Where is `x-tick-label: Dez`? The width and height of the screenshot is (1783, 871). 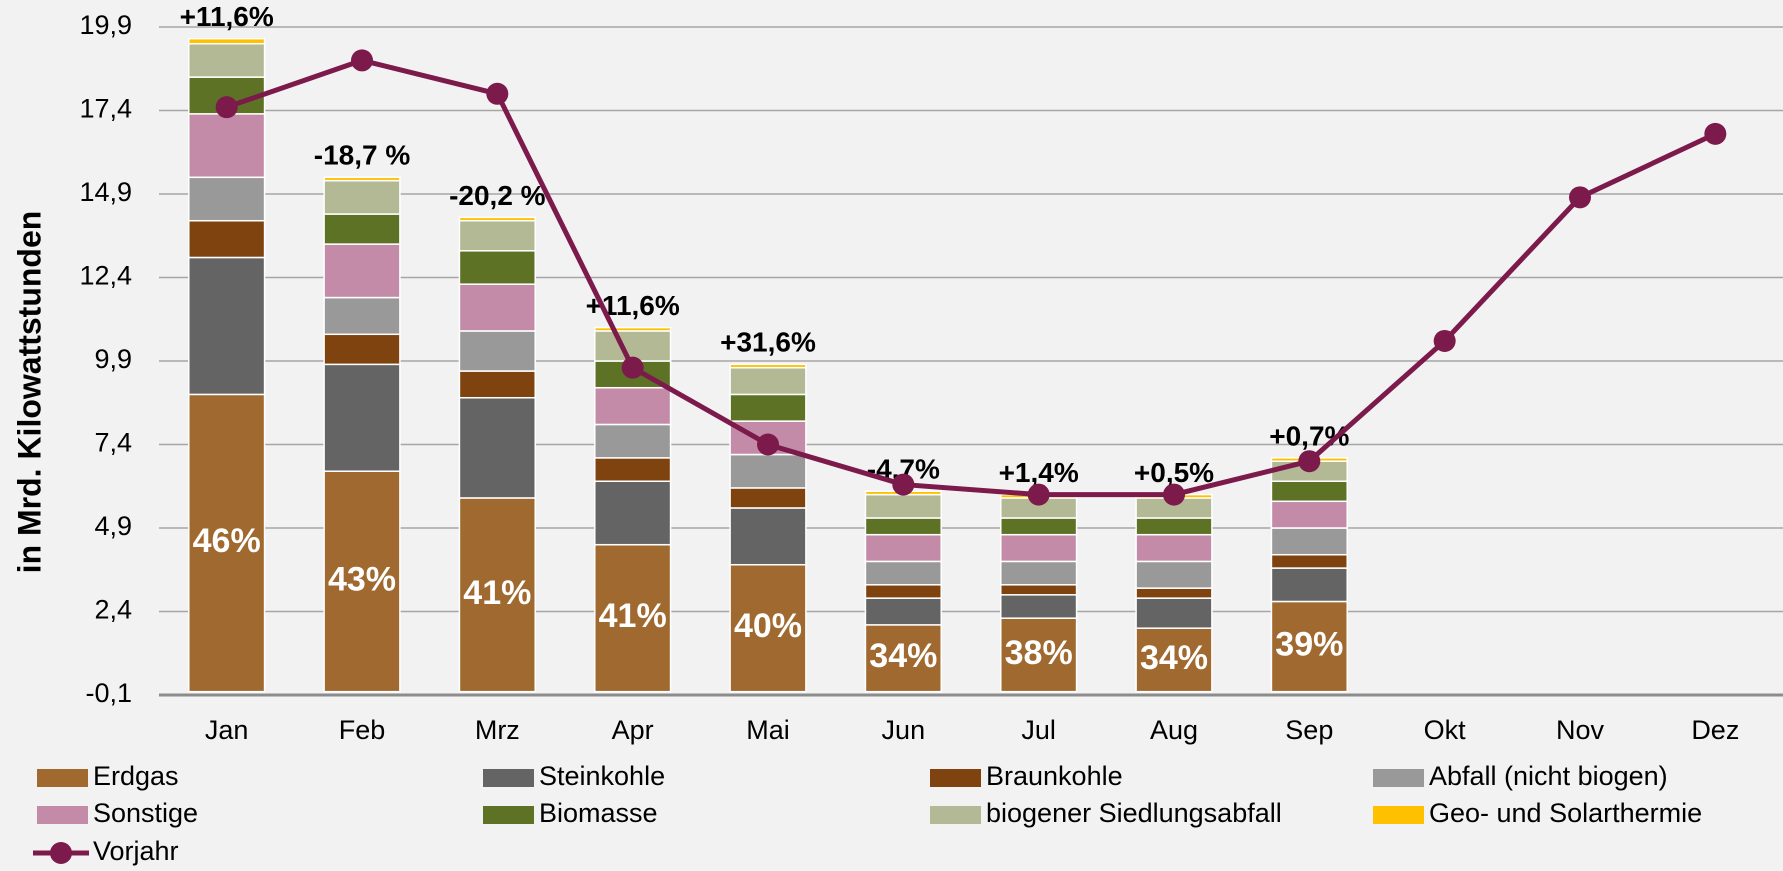 x-tick-label: Dez is located at coordinates (1715, 730).